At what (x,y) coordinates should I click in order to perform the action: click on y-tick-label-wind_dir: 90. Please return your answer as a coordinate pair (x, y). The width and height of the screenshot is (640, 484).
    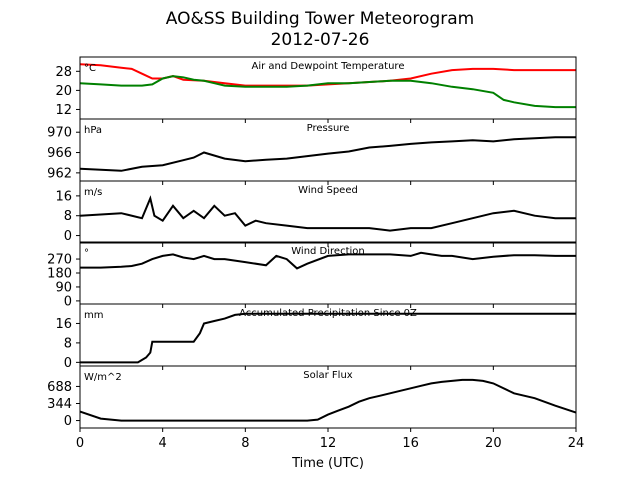
    Looking at the image, I should click on (63, 287).